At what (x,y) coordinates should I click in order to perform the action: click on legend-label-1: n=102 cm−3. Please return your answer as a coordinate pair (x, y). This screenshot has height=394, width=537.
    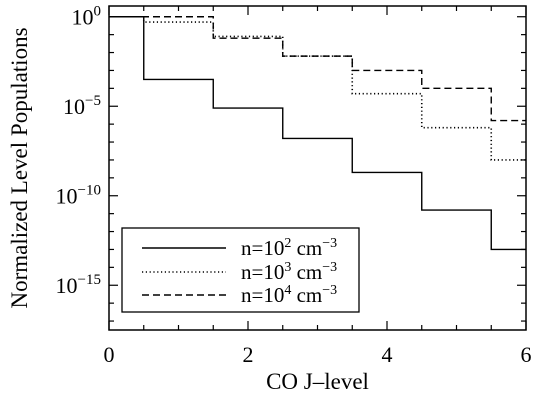
    Looking at the image, I should click on (289, 248).